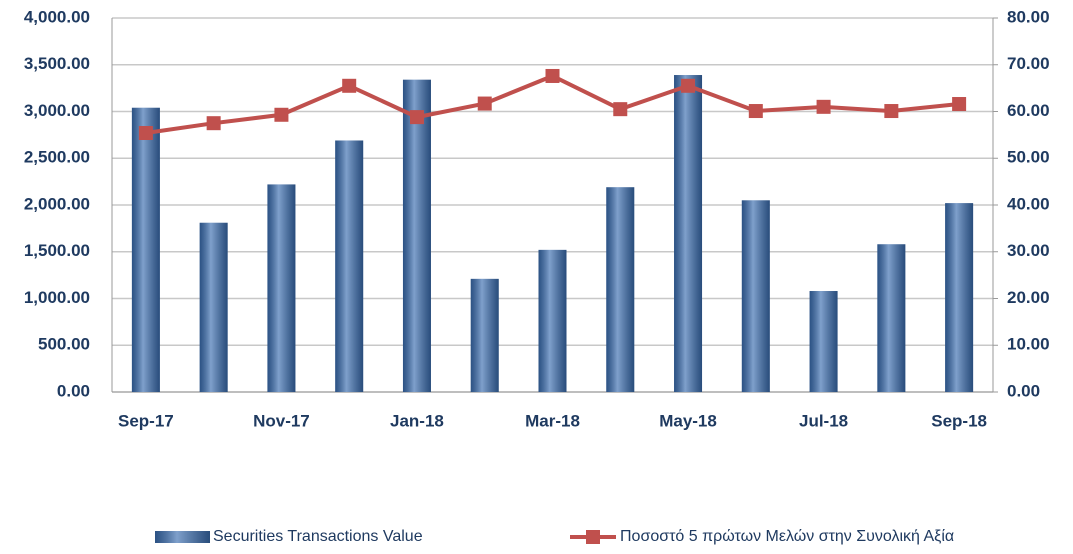 This screenshot has width=1073, height=554. I want to click on legend-label: Securities Transactions Value, so click(318, 536).